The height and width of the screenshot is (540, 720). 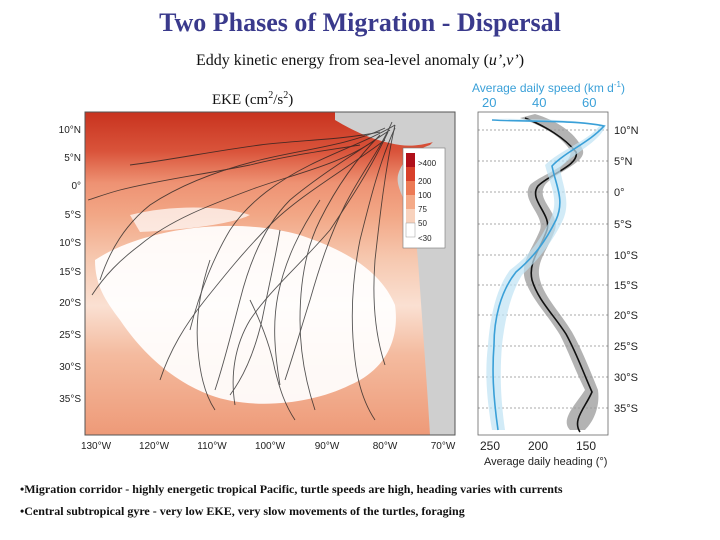 What do you see at coordinates (626, 256) in the screenshot?
I see `profile-lat-label: 10°S` at bounding box center [626, 256].